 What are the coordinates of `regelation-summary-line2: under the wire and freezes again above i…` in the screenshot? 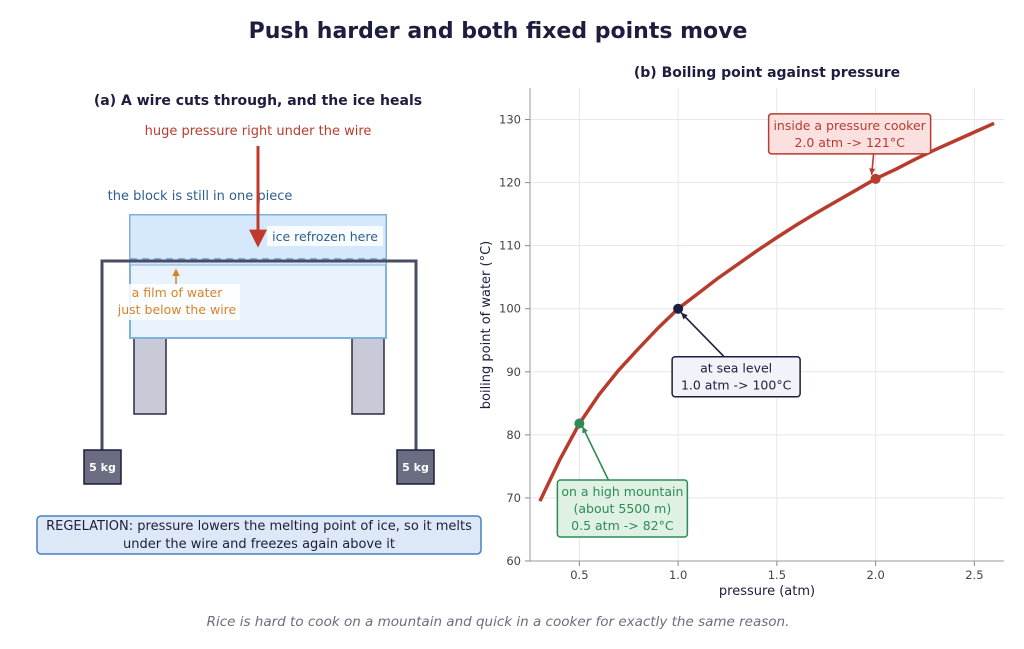 It's located at (259, 544).